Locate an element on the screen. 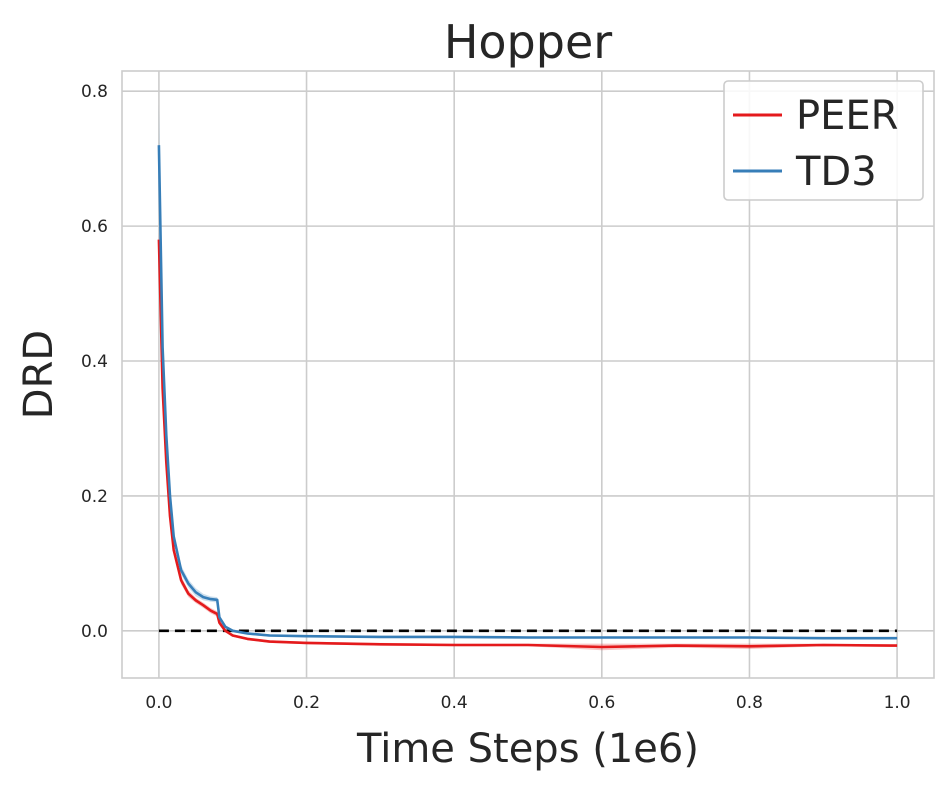  x-tick-label: 0.8 is located at coordinates (749, 703).